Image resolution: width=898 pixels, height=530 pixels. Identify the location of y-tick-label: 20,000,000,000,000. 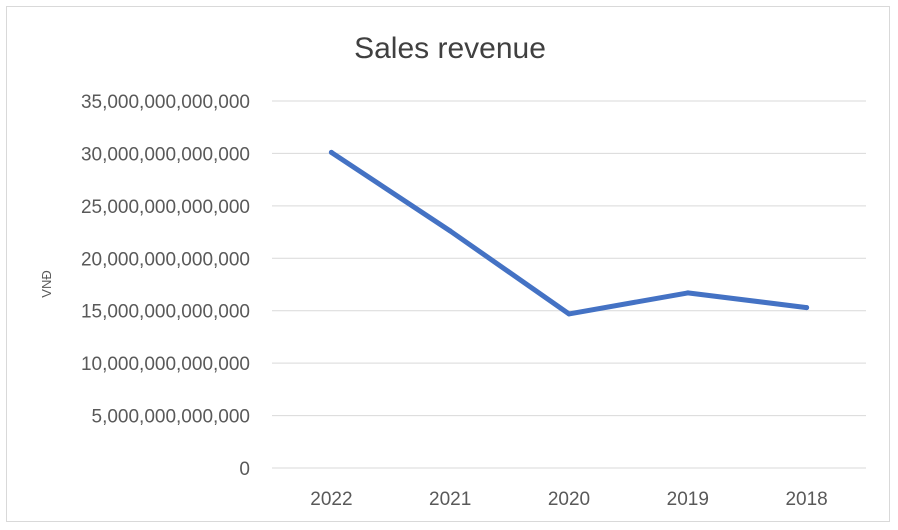
(165, 259).